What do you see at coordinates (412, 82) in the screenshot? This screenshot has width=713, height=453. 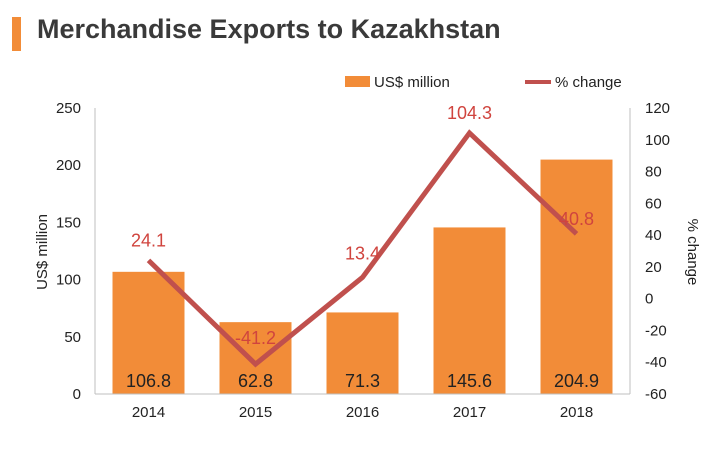 I see `legend-label-us-million: US$ million` at bounding box center [412, 82].